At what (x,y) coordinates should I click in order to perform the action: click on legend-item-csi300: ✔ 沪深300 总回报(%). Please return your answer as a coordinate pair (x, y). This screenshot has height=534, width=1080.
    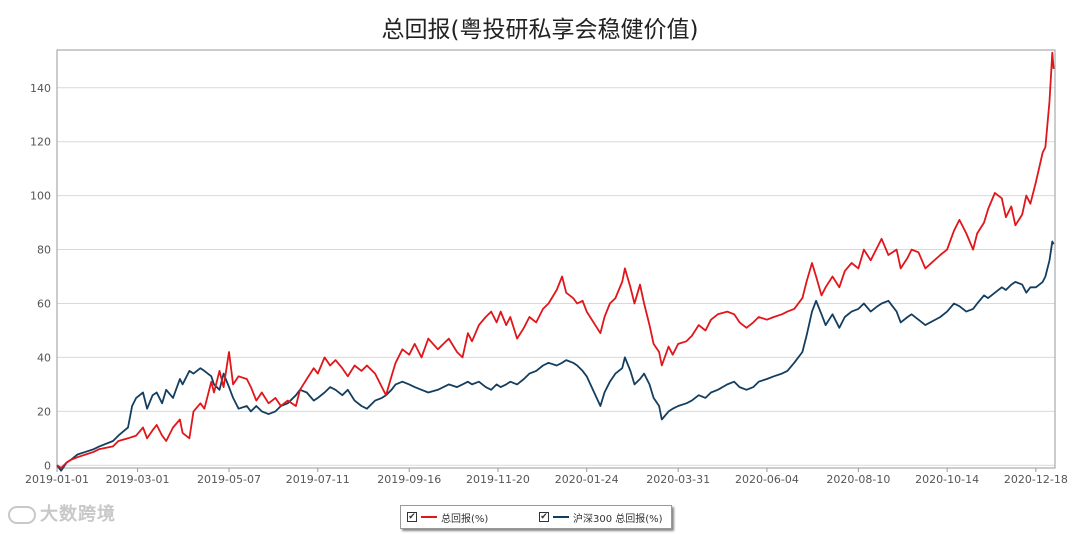
    Looking at the image, I should click on (601, 517).